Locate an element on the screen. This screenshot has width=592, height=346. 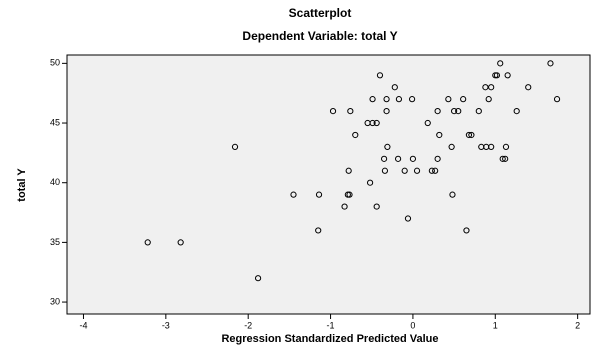
y-axis-label: total Y is located at coordinates (22, 185).